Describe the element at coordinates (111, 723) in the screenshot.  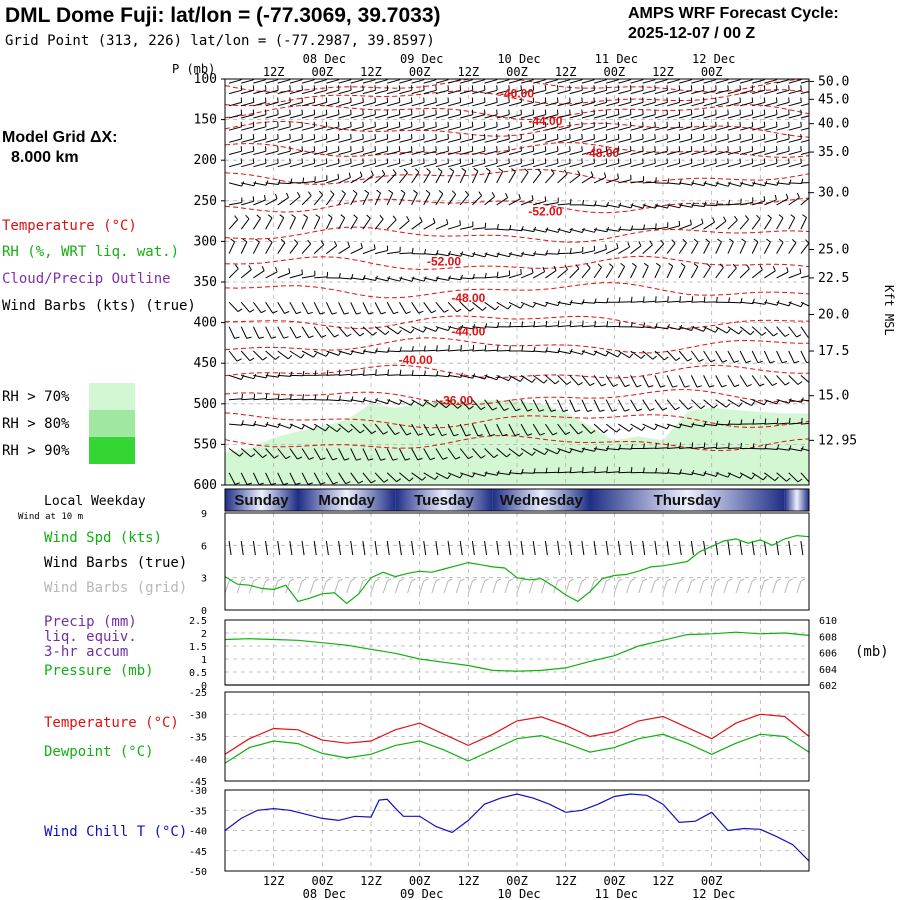
I see `panel-legend-label: Temperature (°C)` at that location.